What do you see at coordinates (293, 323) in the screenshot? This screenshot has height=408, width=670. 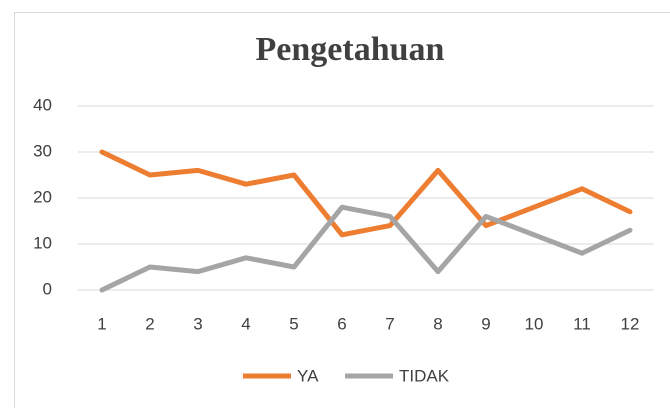 I see `x-tick-label: 5` at bounding box center [293, 323].